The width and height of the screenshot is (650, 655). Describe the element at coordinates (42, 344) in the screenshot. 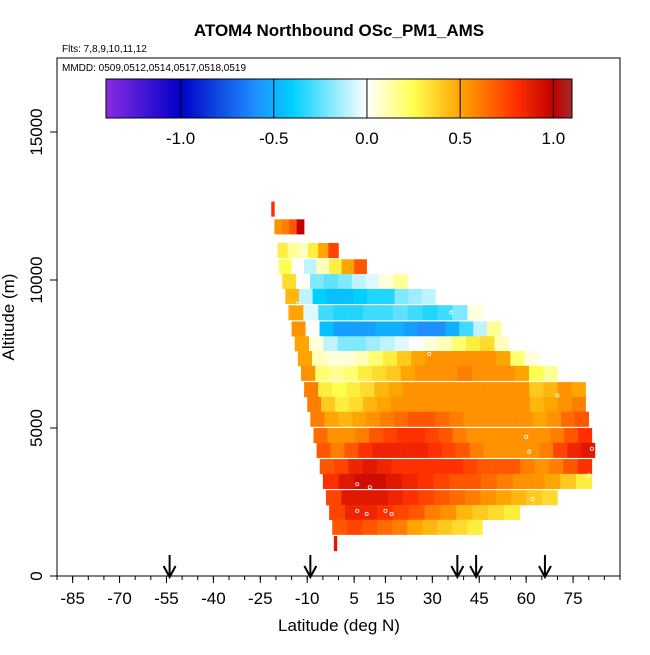

I see `y-axis: 0 5000 10000 15000` at that location.